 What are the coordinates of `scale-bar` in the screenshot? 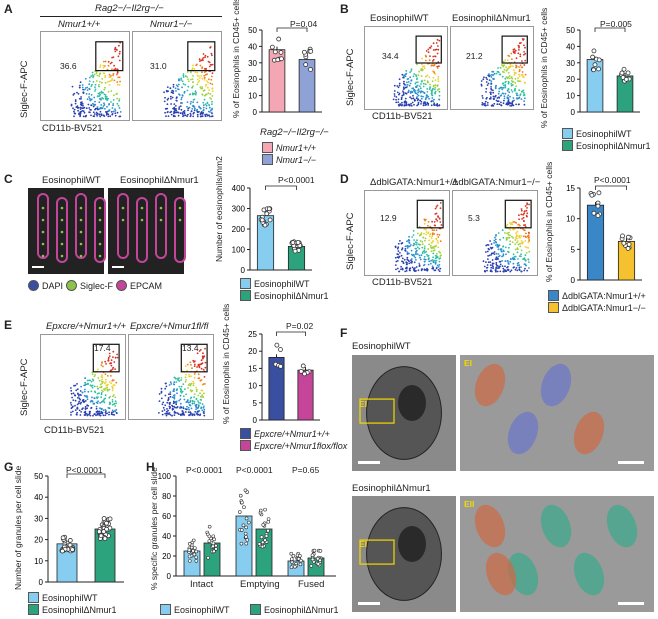 It's located at (118, 267).